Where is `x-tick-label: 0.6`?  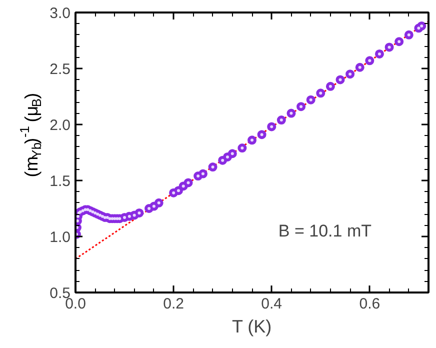
x-tick-label: 0.6 is located at coordinates (369, 304).